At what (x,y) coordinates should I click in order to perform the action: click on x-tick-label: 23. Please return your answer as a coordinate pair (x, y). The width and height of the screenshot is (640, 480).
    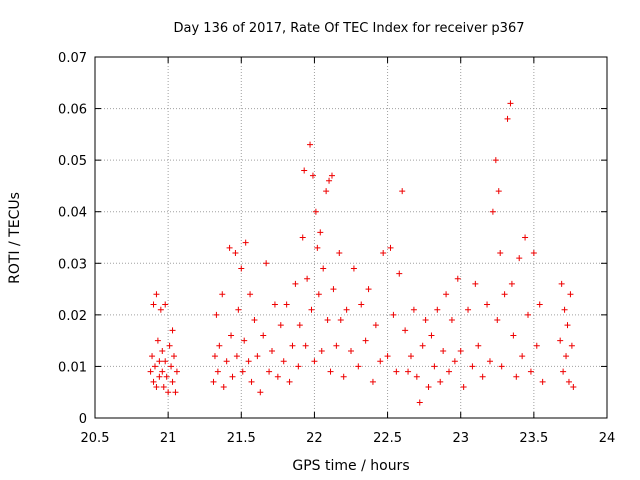
    Looking at the image, I should click on (460, 438).